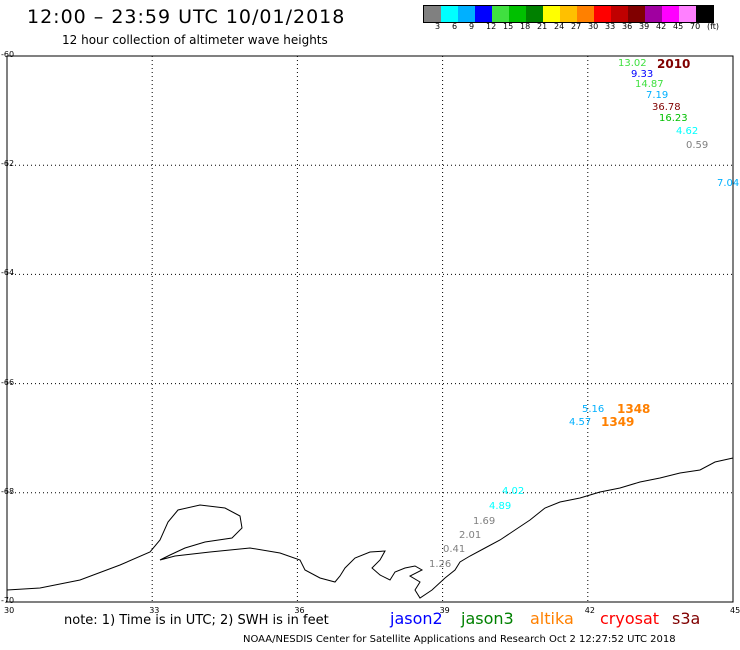  I want to click on colorbar-label: 30, so click(593, 26).